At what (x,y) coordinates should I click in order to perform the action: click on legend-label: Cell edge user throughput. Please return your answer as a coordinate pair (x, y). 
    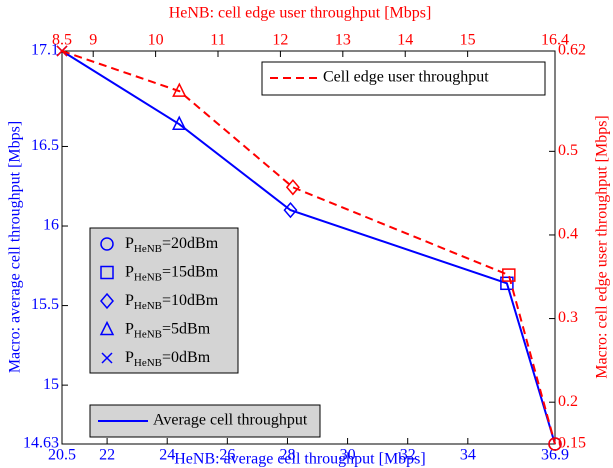
    Looking at the image, I should click on (406, 77).